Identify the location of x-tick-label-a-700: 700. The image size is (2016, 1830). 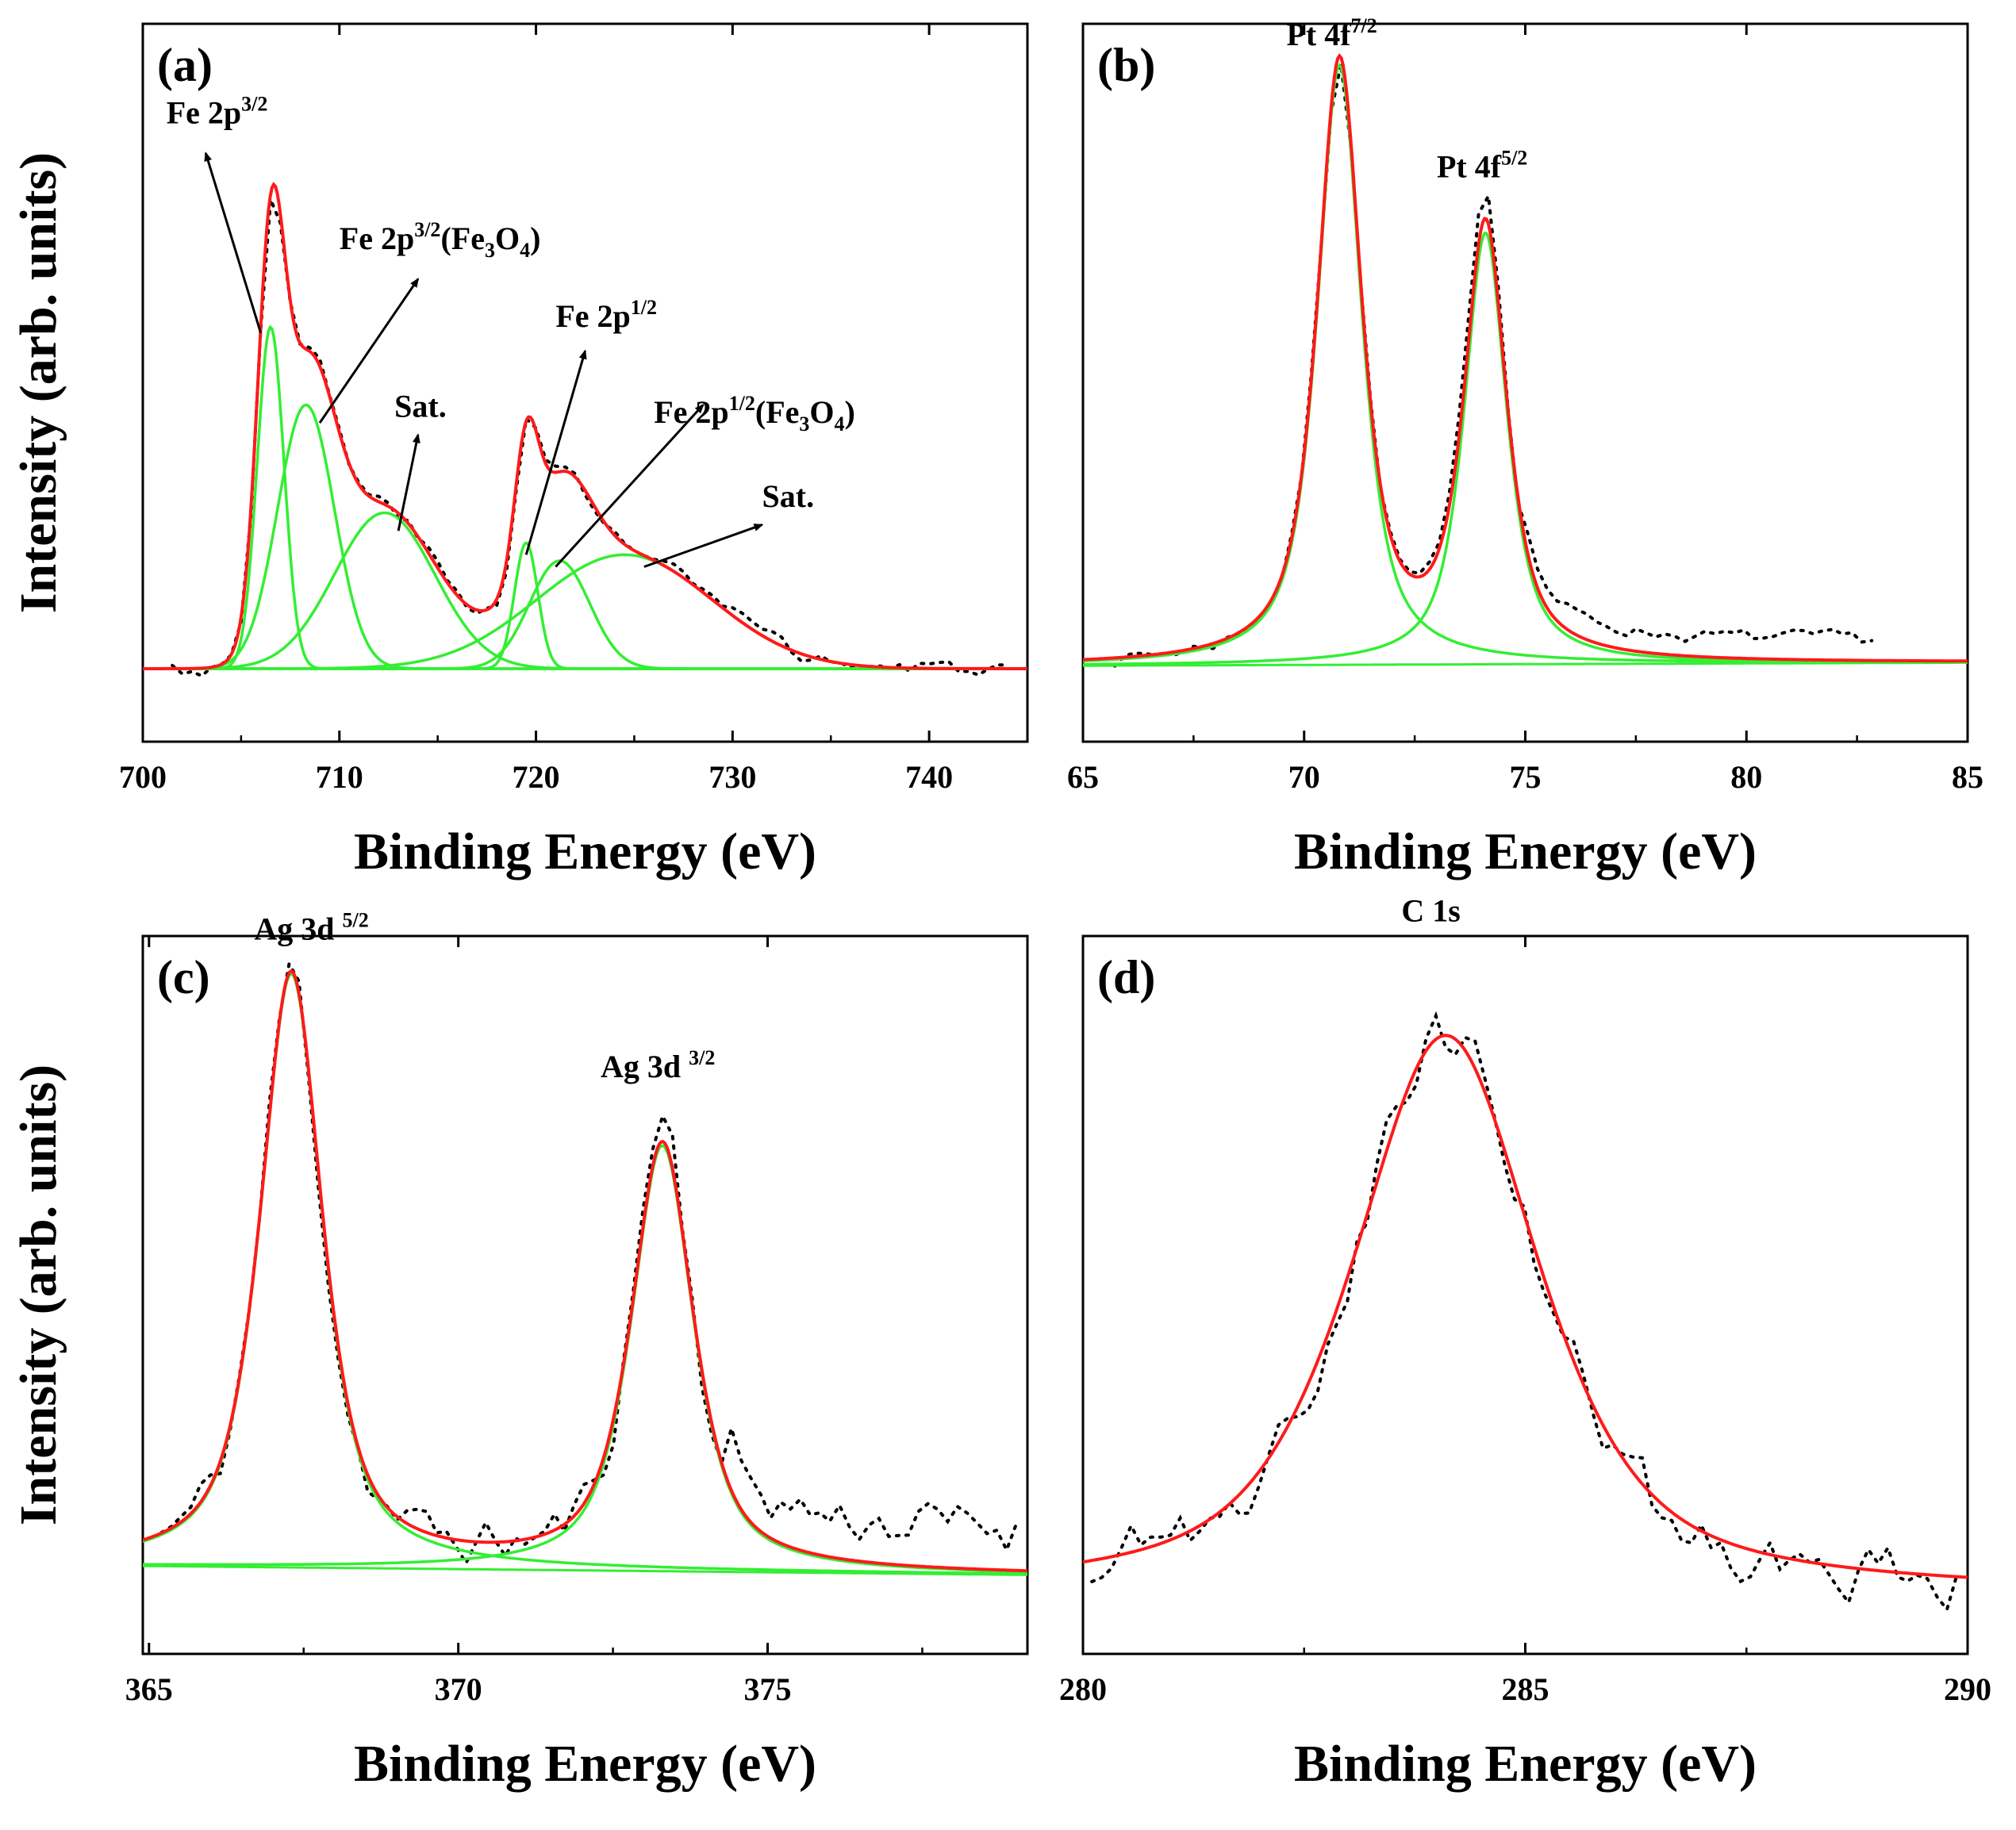
(143, 777).